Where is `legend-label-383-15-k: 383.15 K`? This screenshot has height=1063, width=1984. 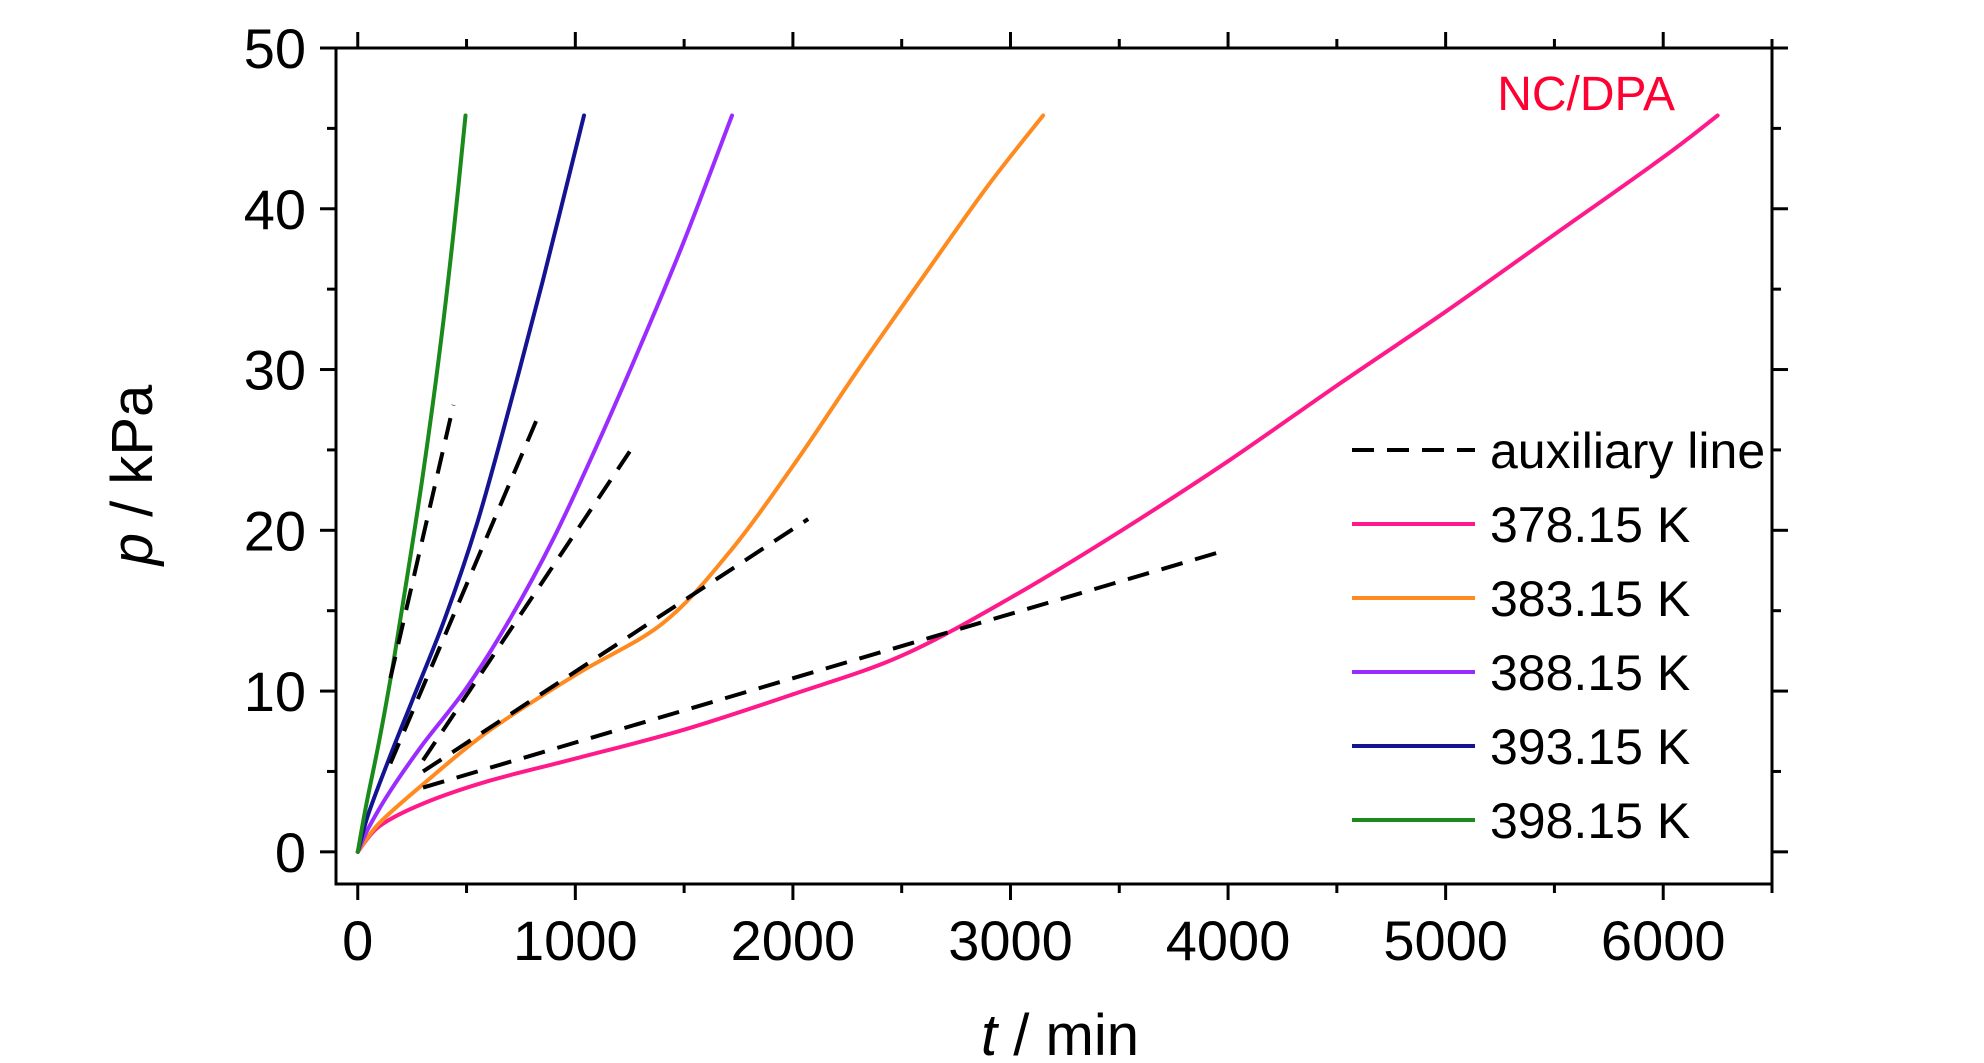
legend-label-383-15-k: 383.15 K is located at coordinates (1590, 599).